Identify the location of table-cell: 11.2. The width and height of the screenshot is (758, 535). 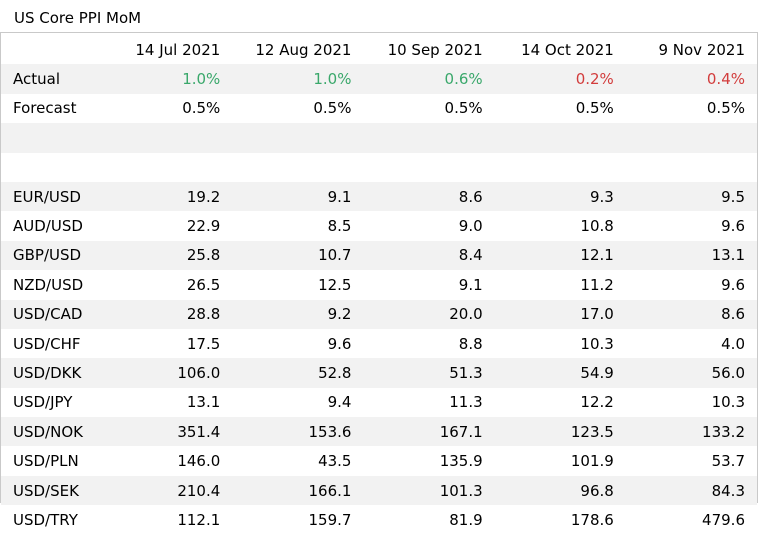
(597, 284).